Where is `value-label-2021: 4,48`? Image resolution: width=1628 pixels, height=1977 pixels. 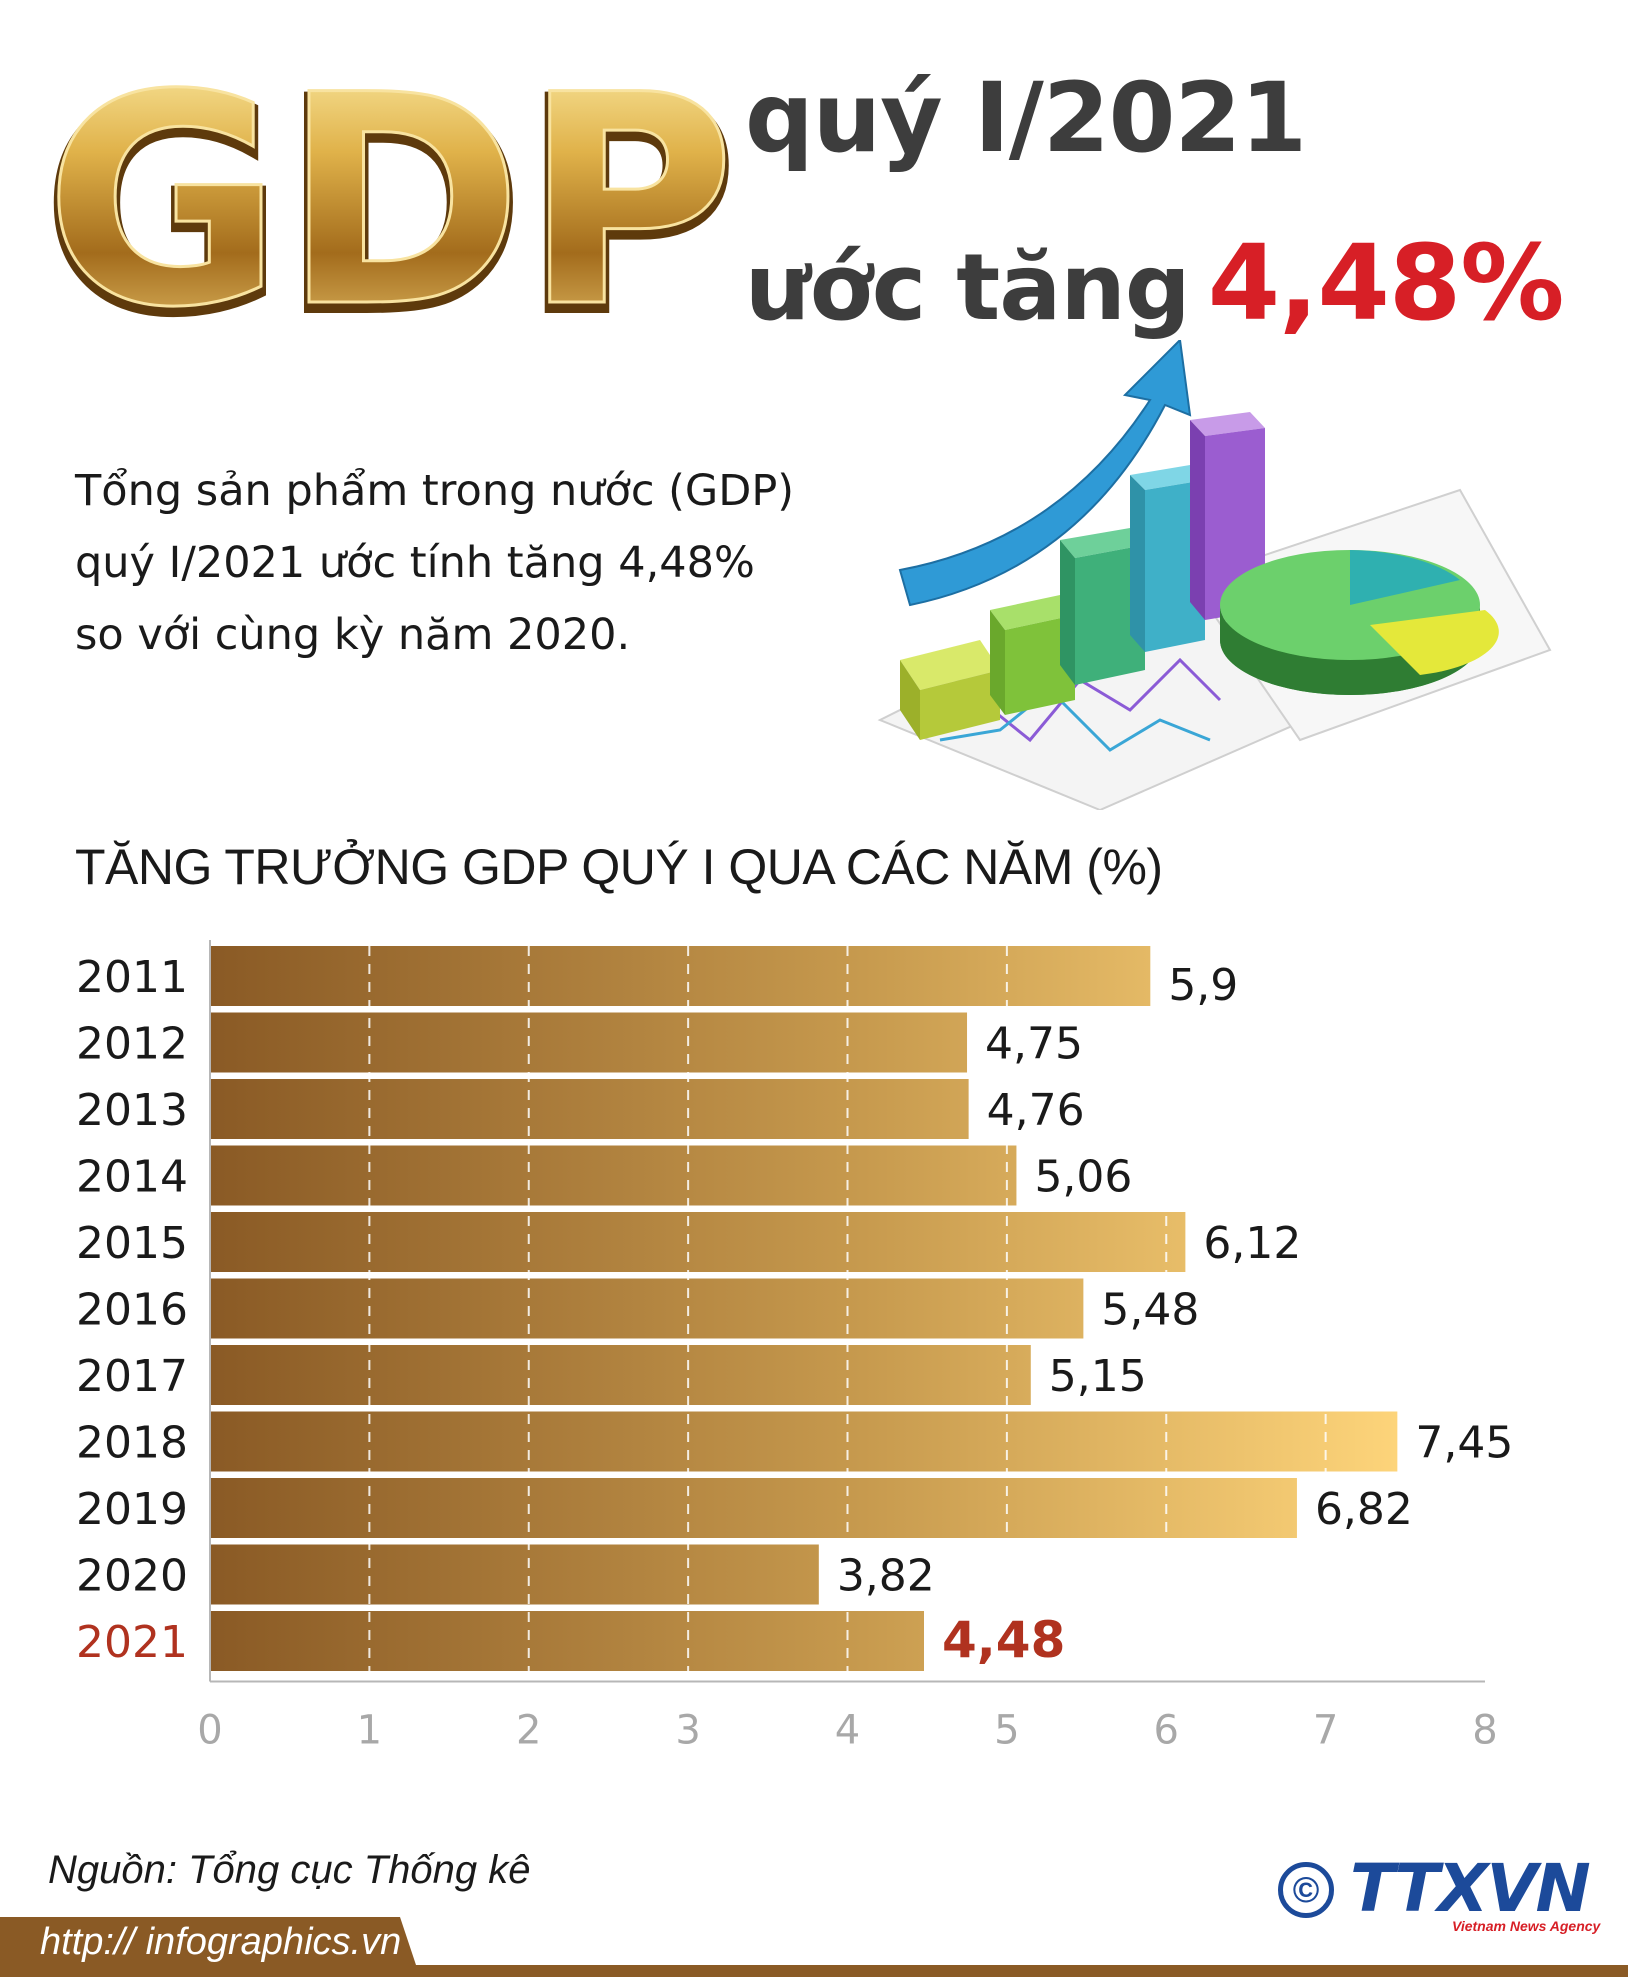 value-label-2021: 4,48 is located at coordinates (1003, 1640).